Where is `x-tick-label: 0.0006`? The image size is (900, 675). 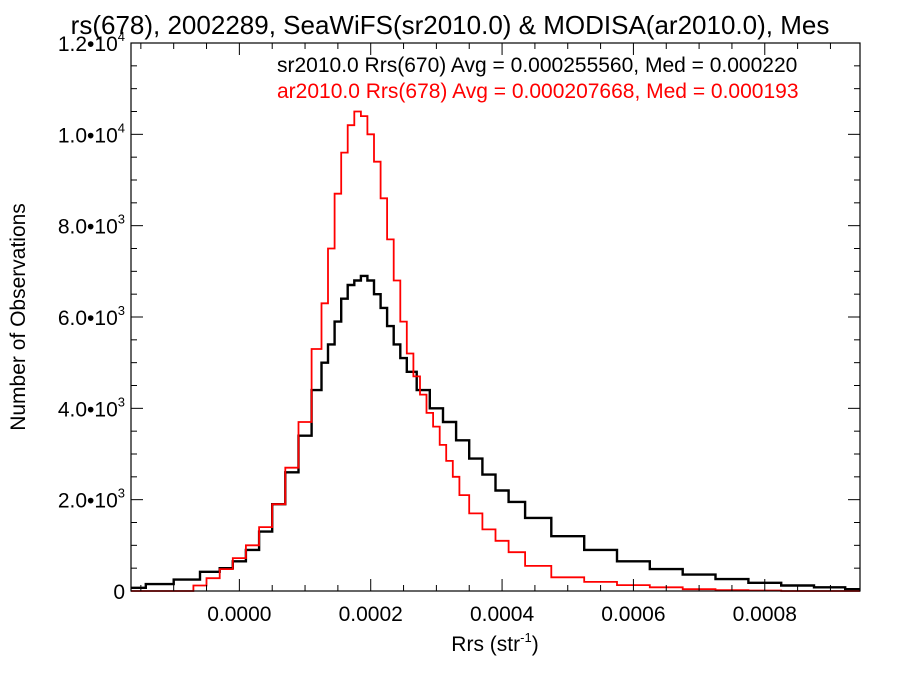
x-tick-label: 0.0006 is located at coordinates (633, 614).